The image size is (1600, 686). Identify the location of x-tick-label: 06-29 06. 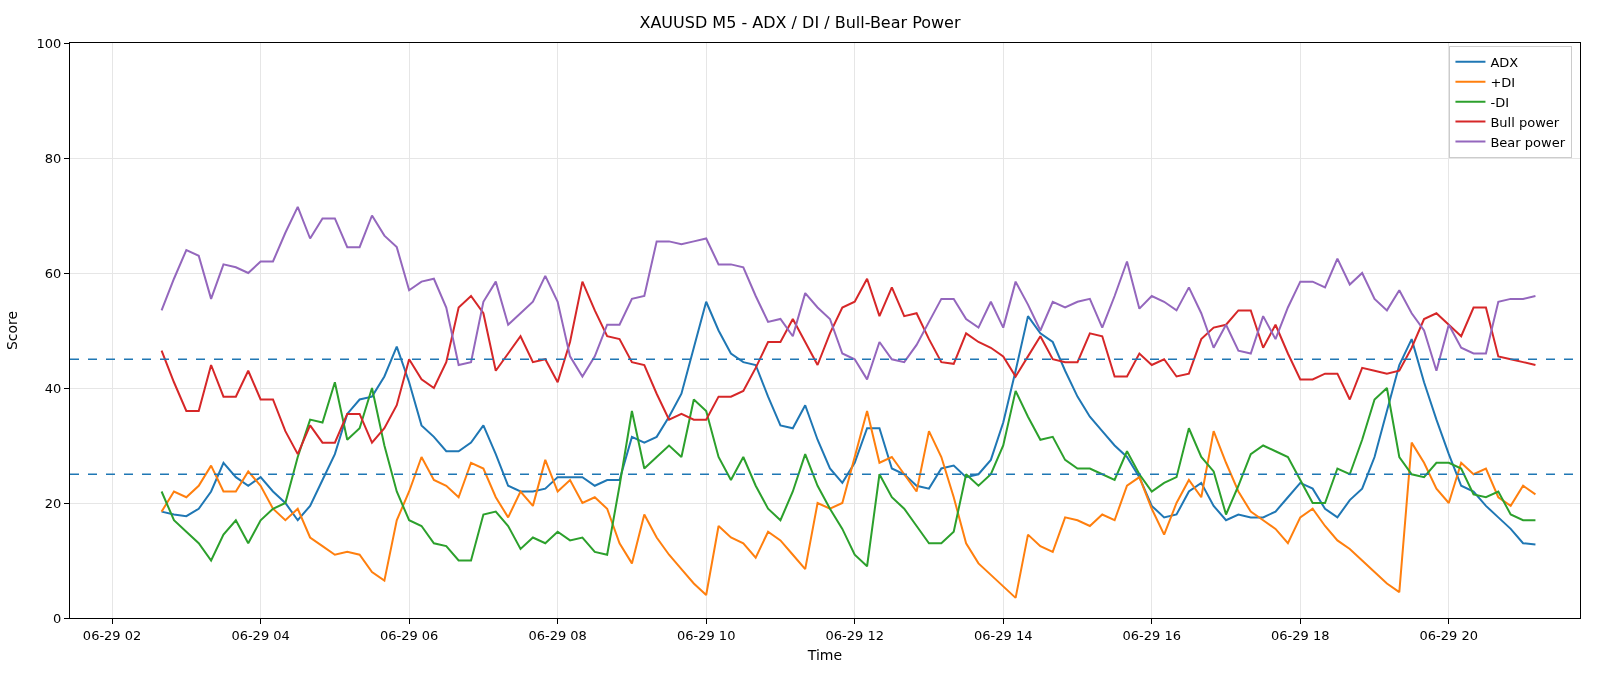
(409, 635).